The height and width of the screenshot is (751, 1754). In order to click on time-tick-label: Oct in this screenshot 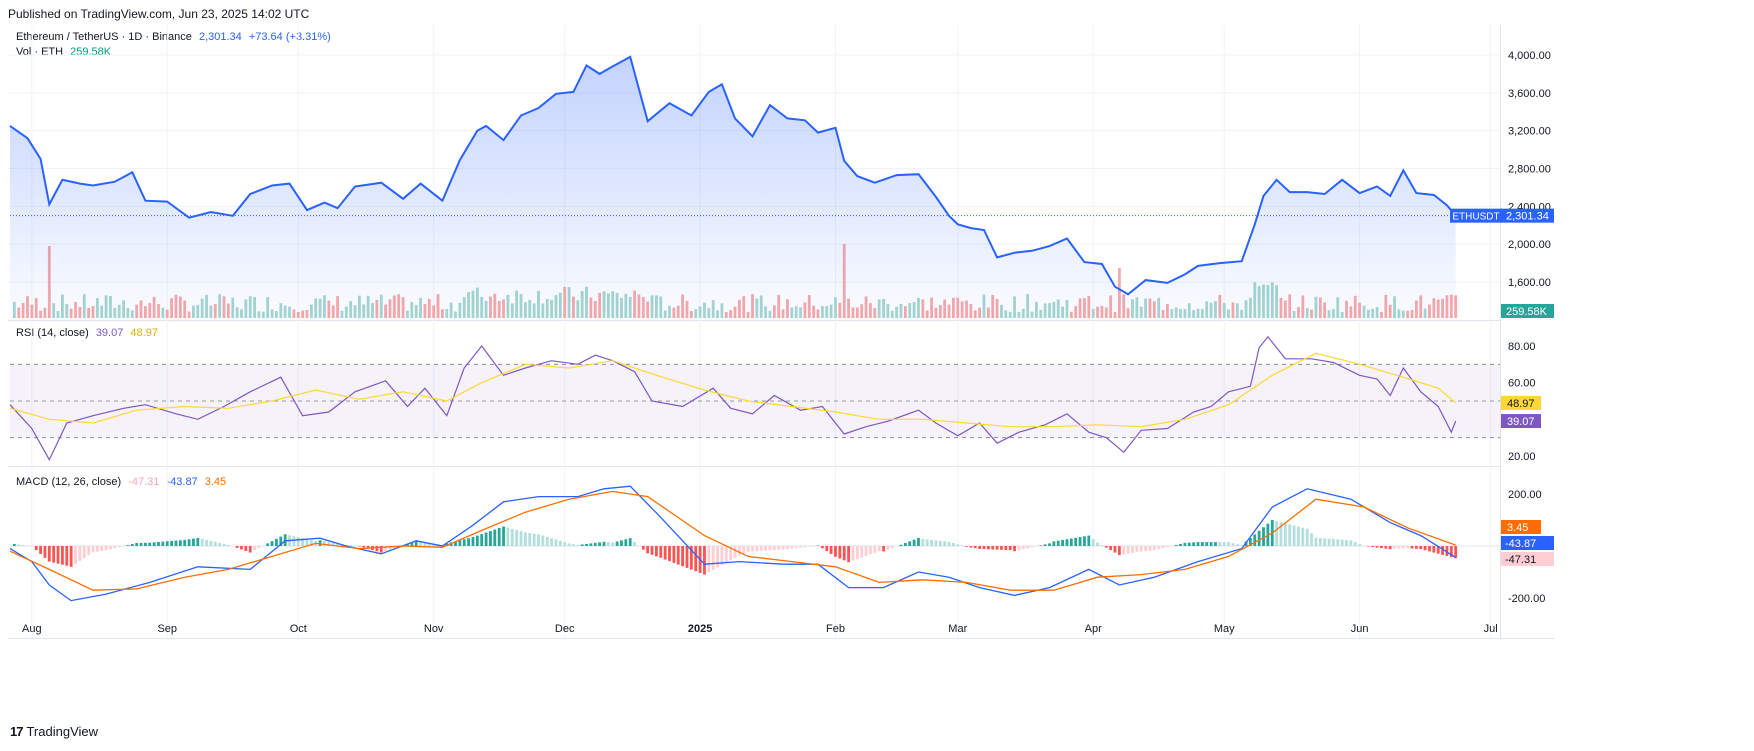, I will do `click(298, 629)`.